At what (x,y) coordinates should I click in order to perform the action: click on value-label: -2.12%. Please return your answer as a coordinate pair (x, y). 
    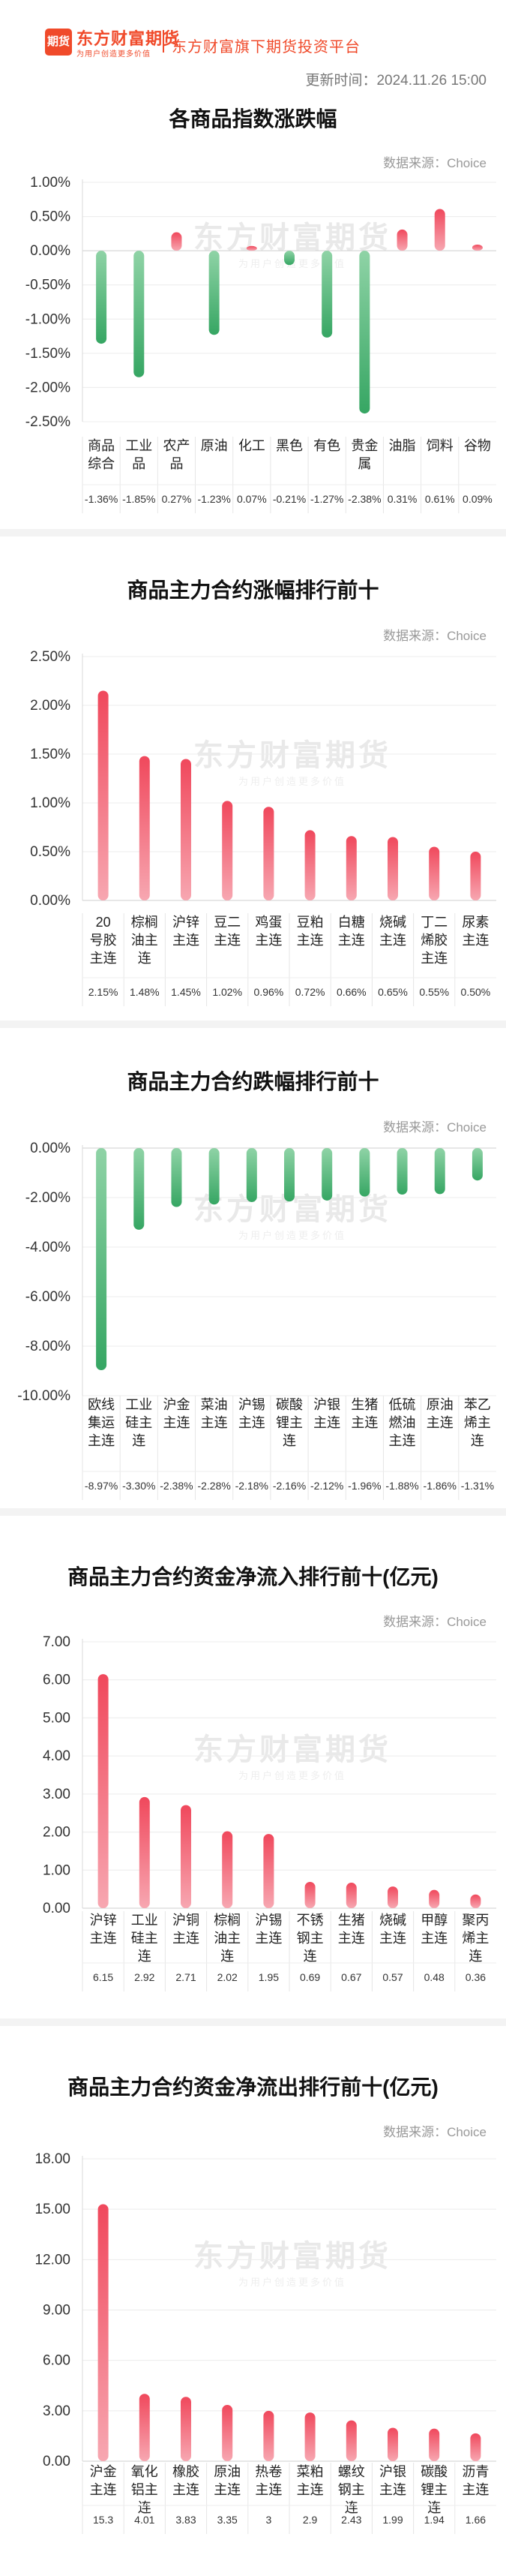
    Looking at the image, I should click on (327, 1486).